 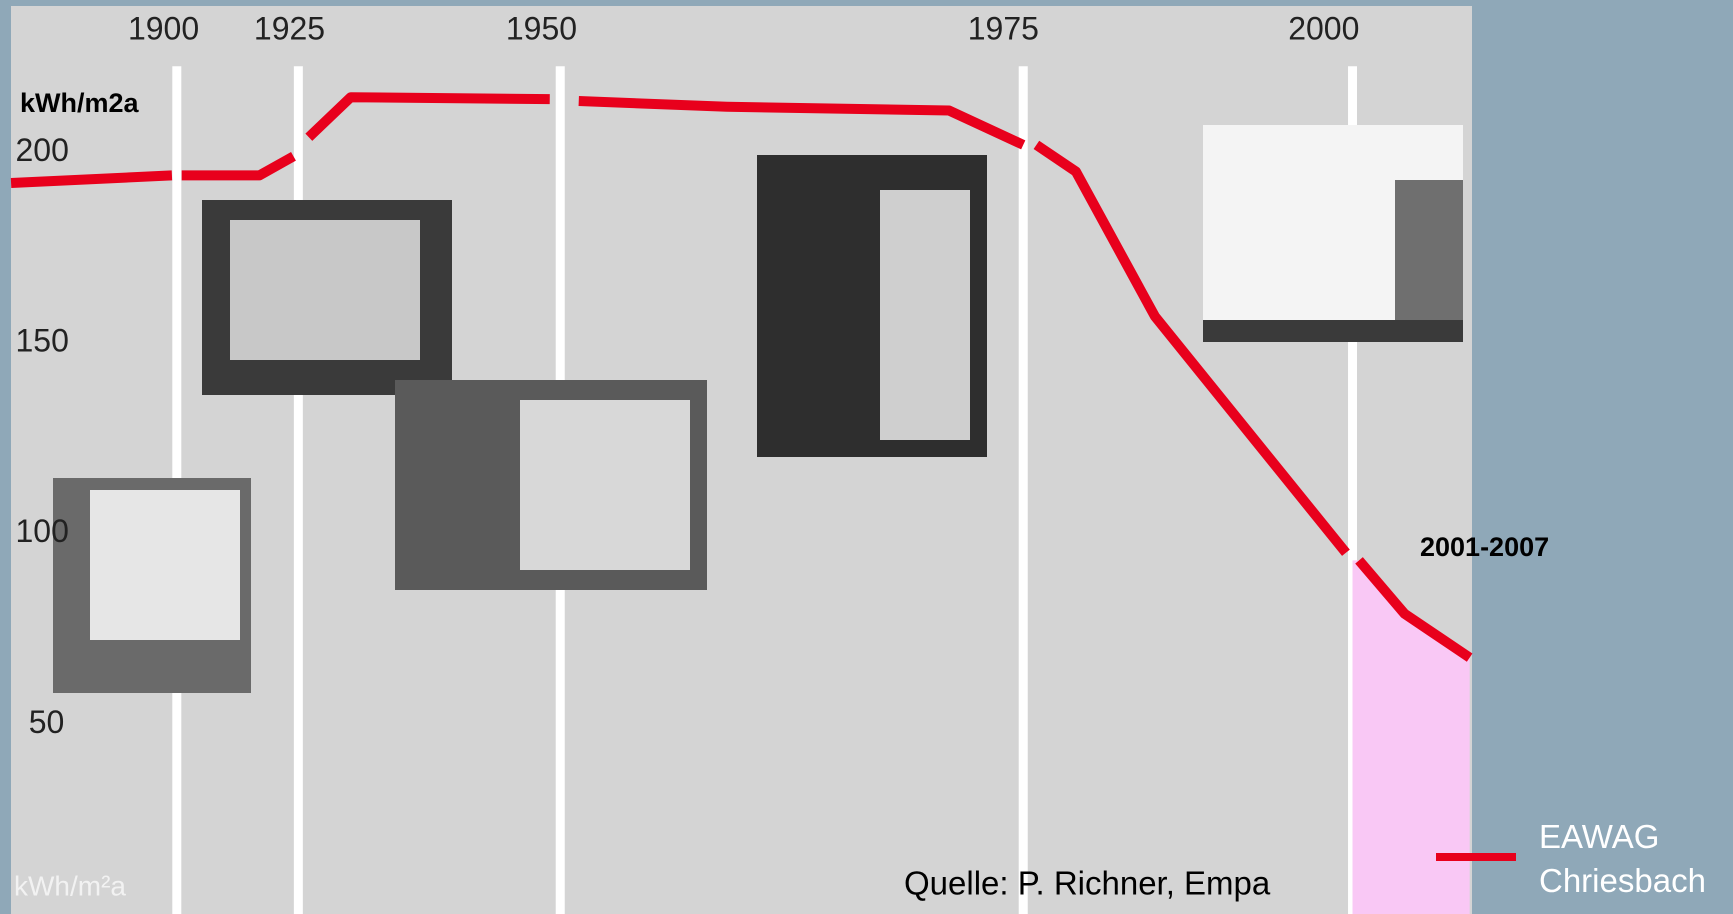 What do you see at coordinates (47, 722) in the screenshot?
I see `y-tick-label: 50` at bounding box center [47, 722].